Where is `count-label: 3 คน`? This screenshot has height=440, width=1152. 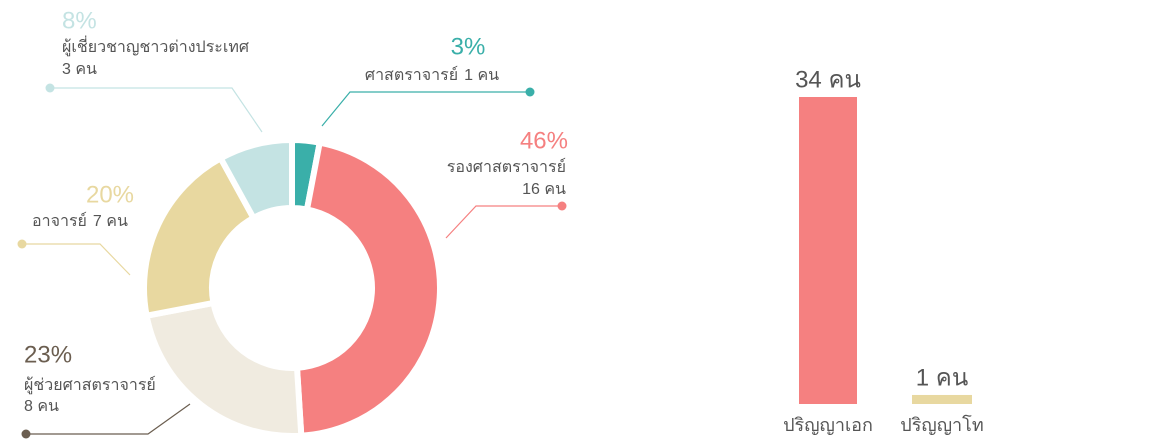
count-label: 3 คน is located at coordinates (79, 69).